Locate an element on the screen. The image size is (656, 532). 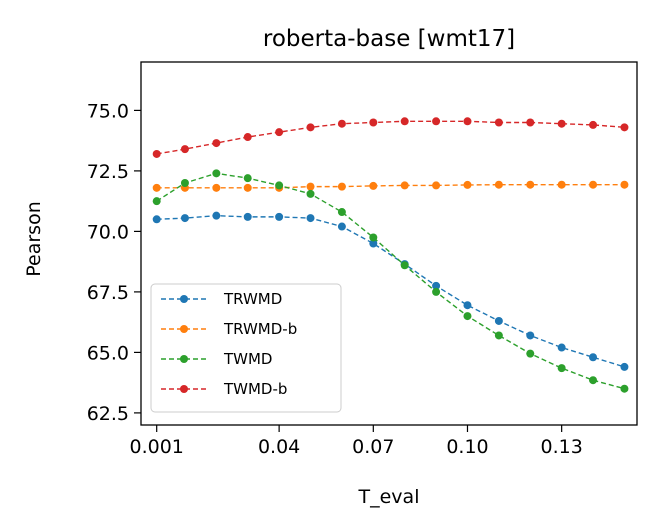
x-axis-label: T_eval is located at coordinates (389, 497).